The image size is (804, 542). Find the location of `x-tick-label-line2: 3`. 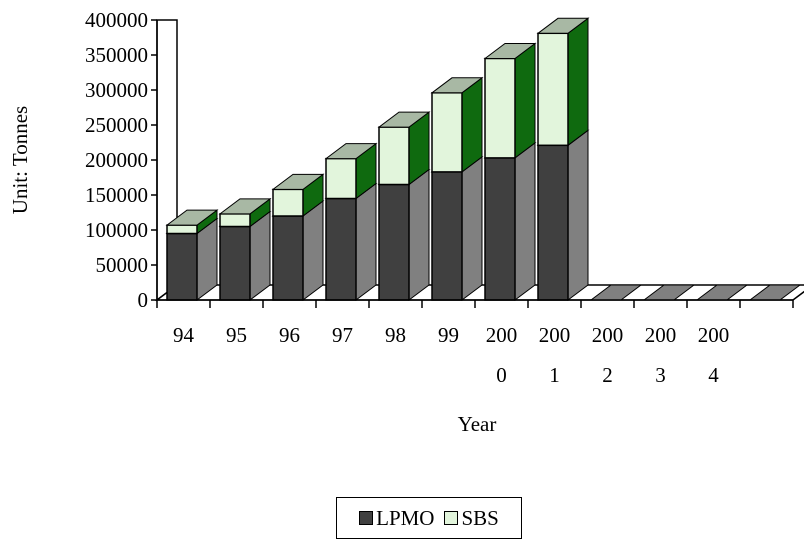

x-tick-label-line2: 3 is located at coordinates (660, 375).